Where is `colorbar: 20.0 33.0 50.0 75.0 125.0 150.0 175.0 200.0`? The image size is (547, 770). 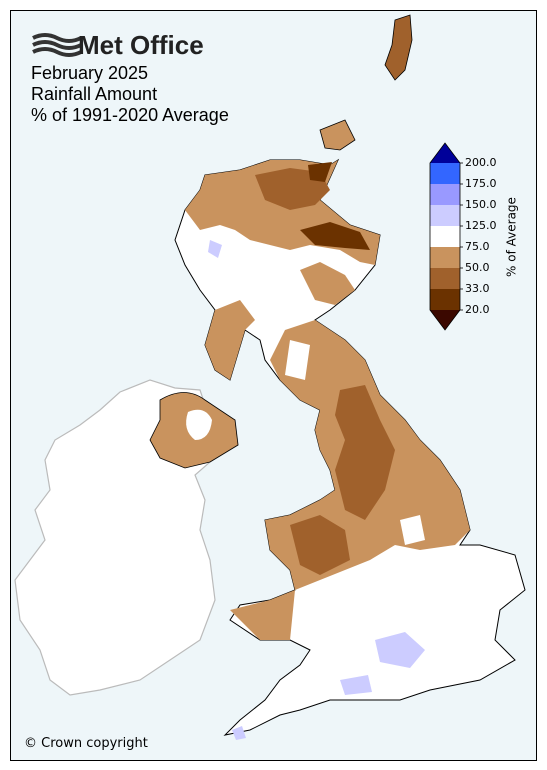 colorbar: 20.0 33.0 50.0 75.0 125.0 150.0 175.0 200.0 is located at coordinates (463, 236).